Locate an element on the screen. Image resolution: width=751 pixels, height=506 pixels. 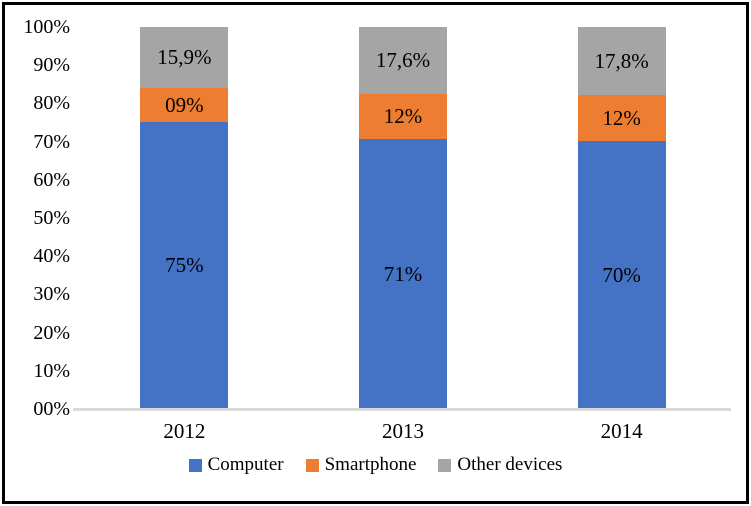
legend-swatch-smartphone-icon is located at coordinates (312, 465).